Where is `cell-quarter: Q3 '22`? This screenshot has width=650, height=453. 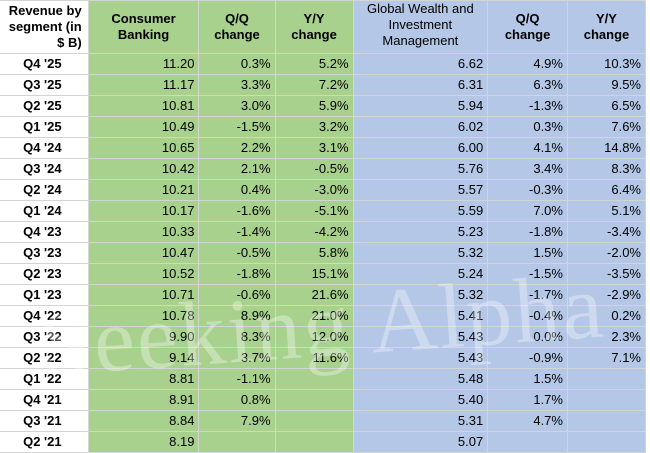
cell-quarter: Q3 '22 is located at coordinates (44, 337).